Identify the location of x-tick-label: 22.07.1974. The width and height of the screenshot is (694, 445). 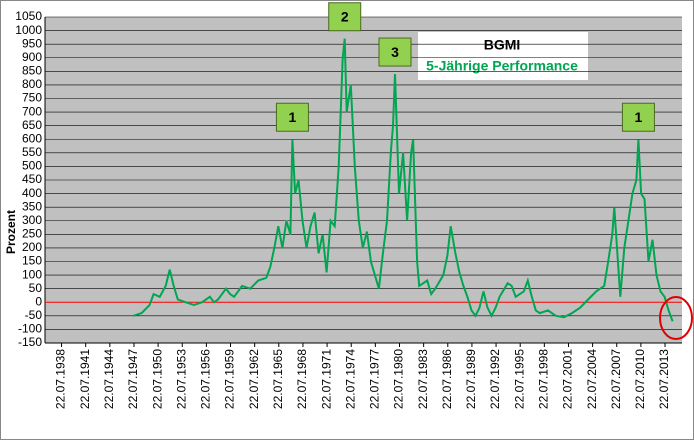
(350, 379).